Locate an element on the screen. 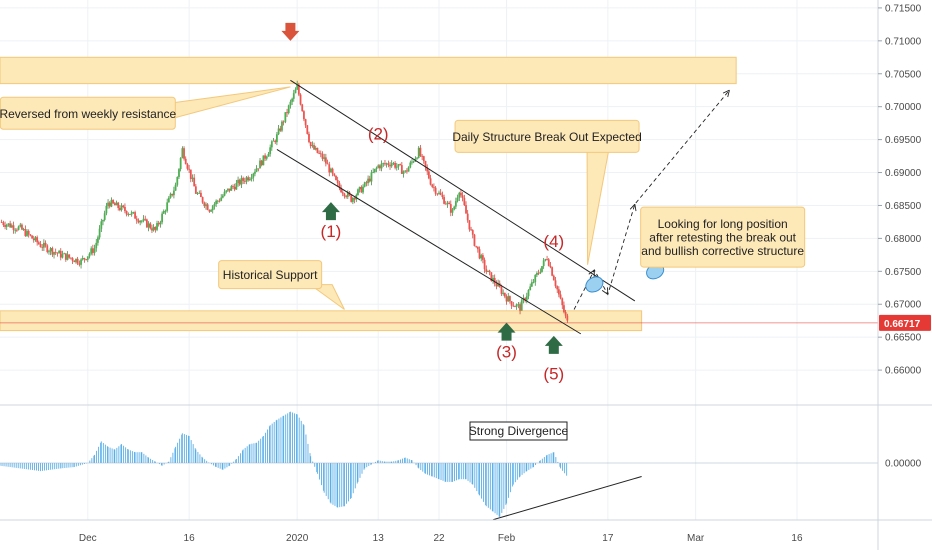  time-tick-label: Dec is located at coordinates (88, 538).